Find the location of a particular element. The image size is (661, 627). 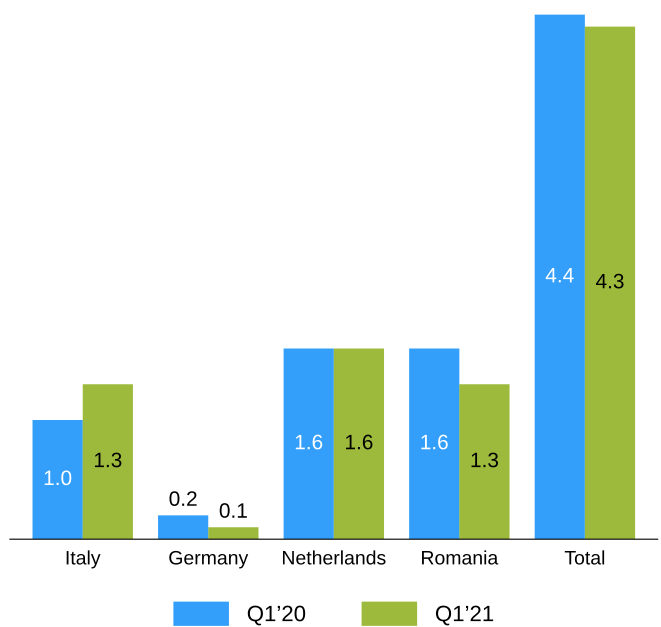

x-tick-label: Netherlands is located at coordinates (334, 557).